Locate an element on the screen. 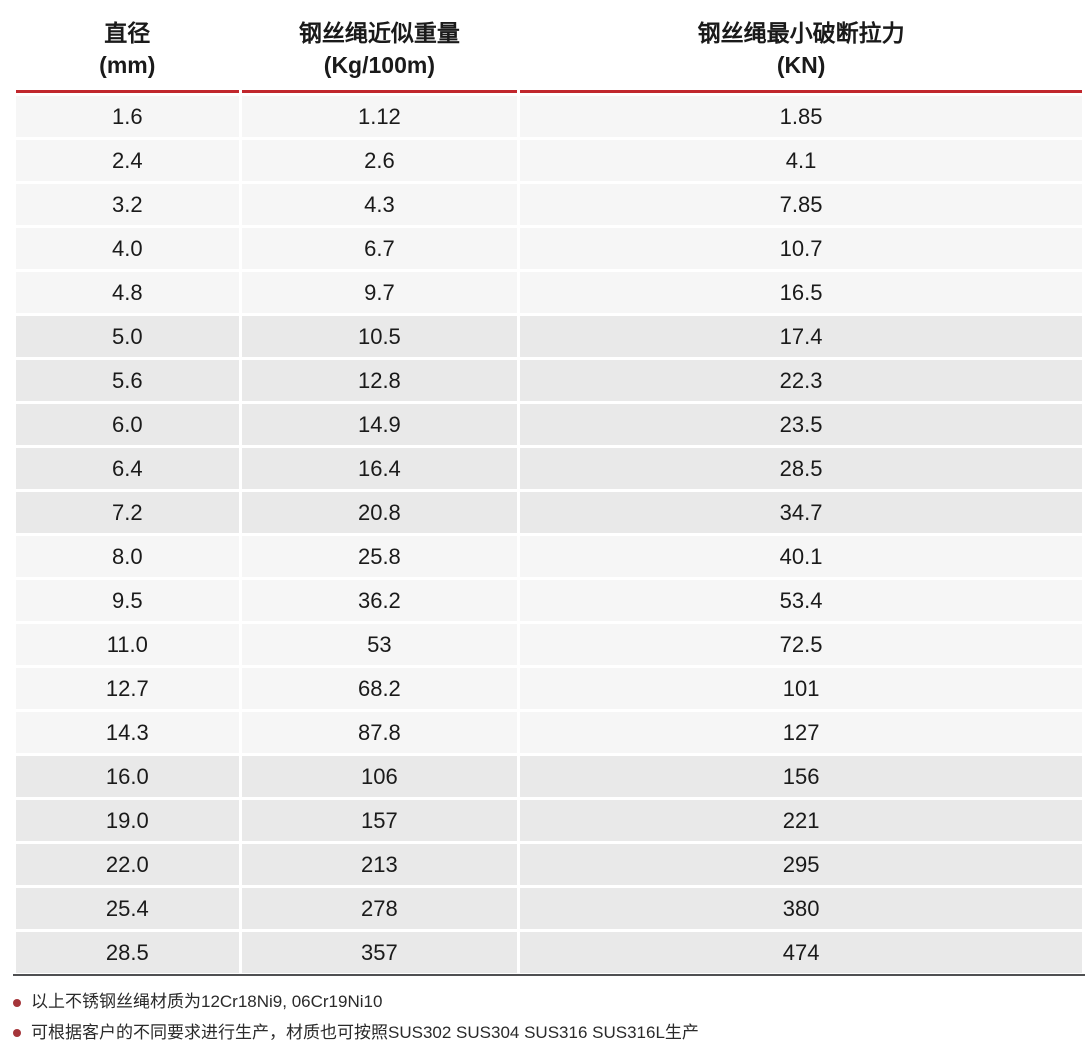 This screenshot has height=1053, width=1092. column-title: 直径 is located at coordinates (127, 33).